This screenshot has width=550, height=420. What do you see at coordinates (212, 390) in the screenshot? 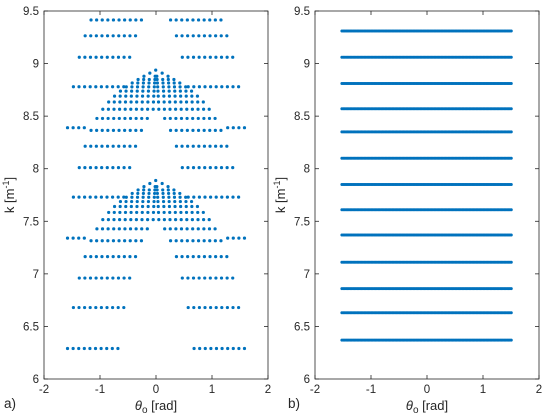
I see `x-tick-label: 1` at bounding box center [212, 390].